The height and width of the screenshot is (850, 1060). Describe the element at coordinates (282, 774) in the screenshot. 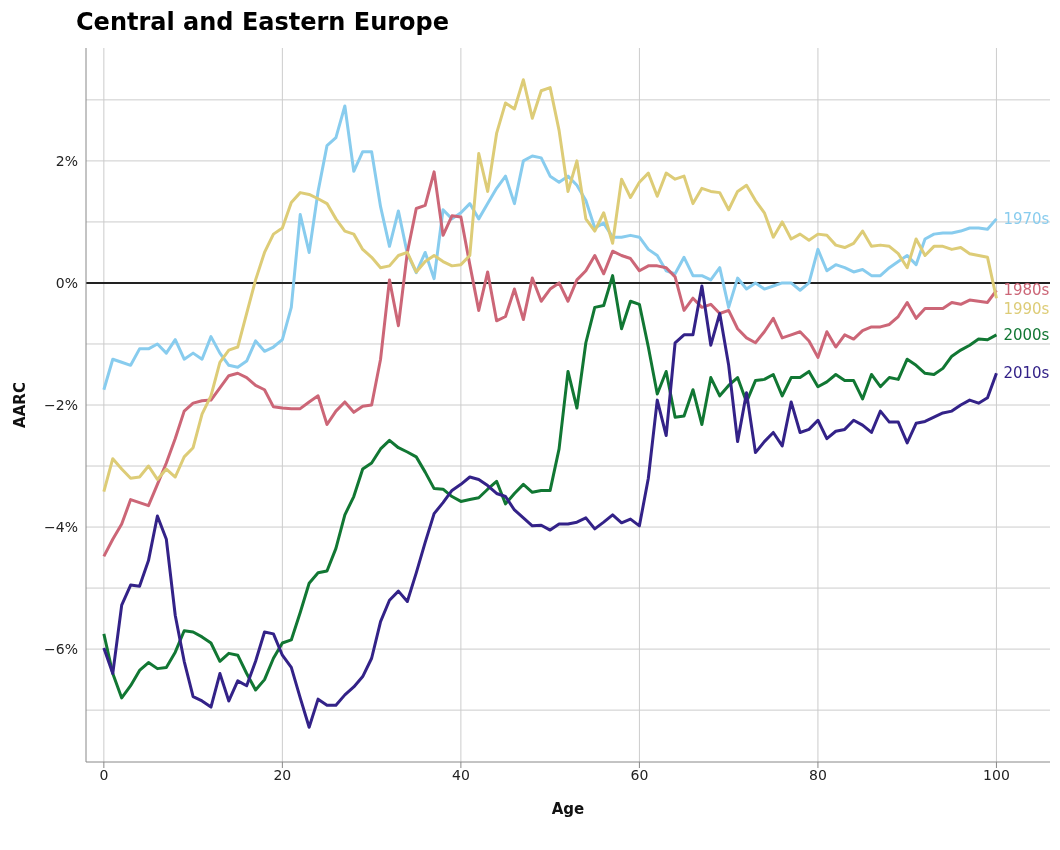

I see `x-tick-label: 20` at that location.